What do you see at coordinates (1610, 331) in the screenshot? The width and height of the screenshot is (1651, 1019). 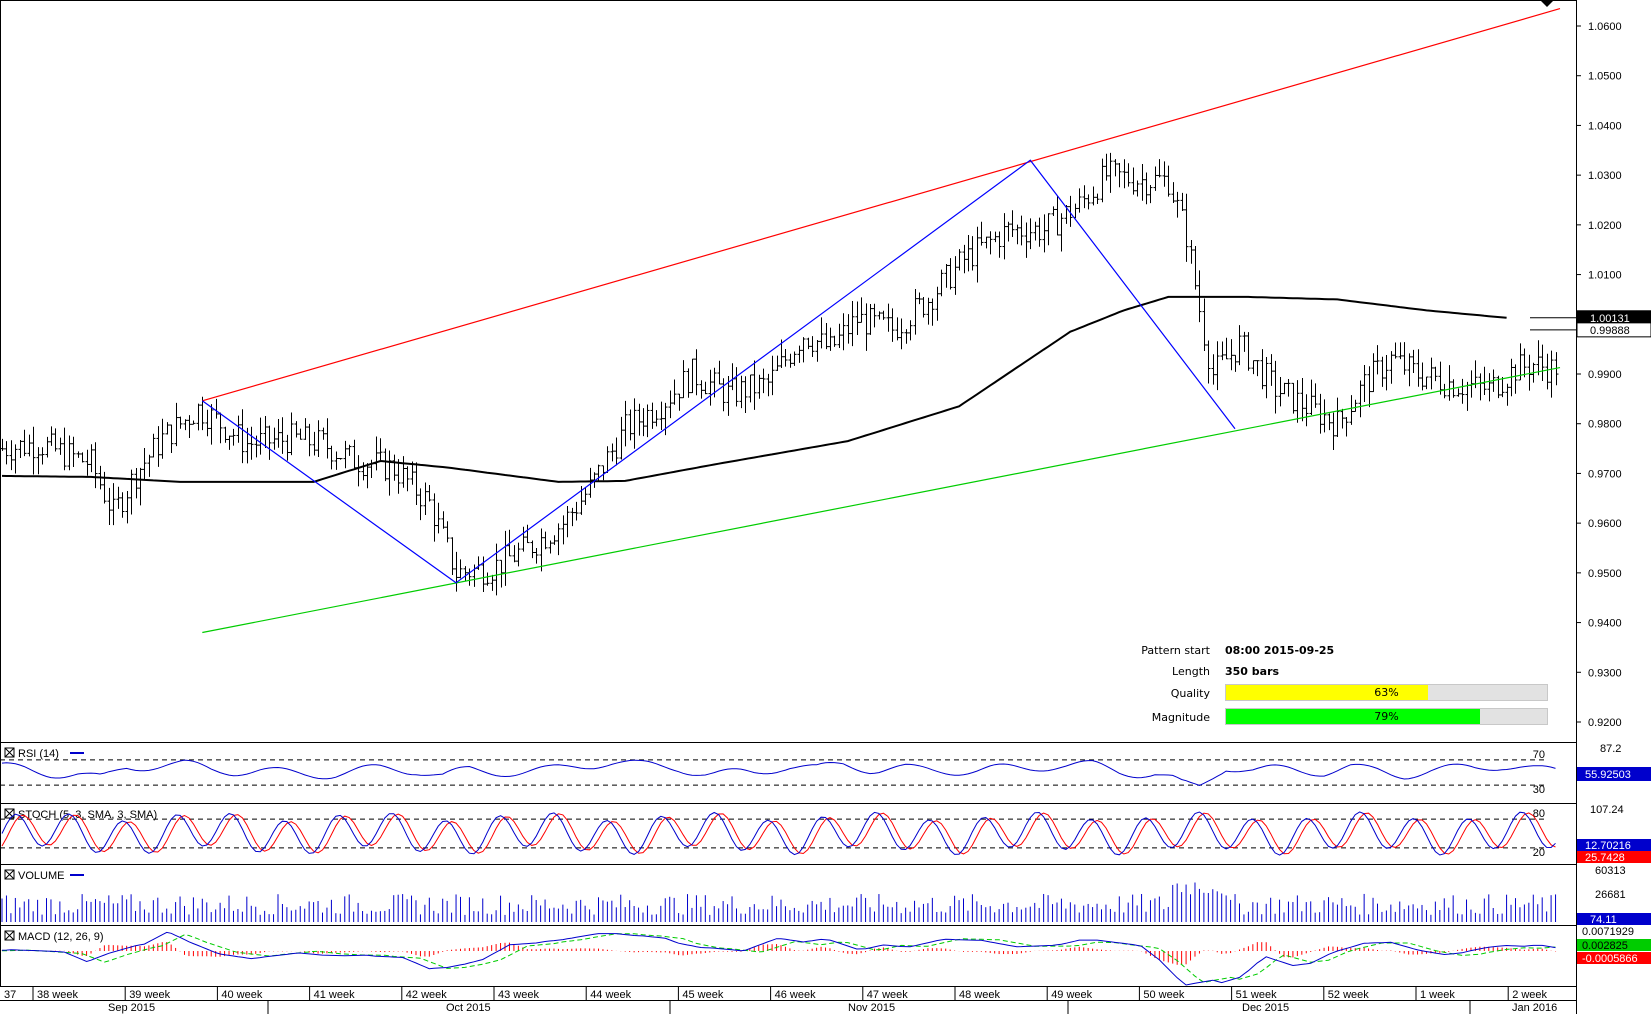 I see `current-price-label: 0.99888` at bounding box center [1610, 331].